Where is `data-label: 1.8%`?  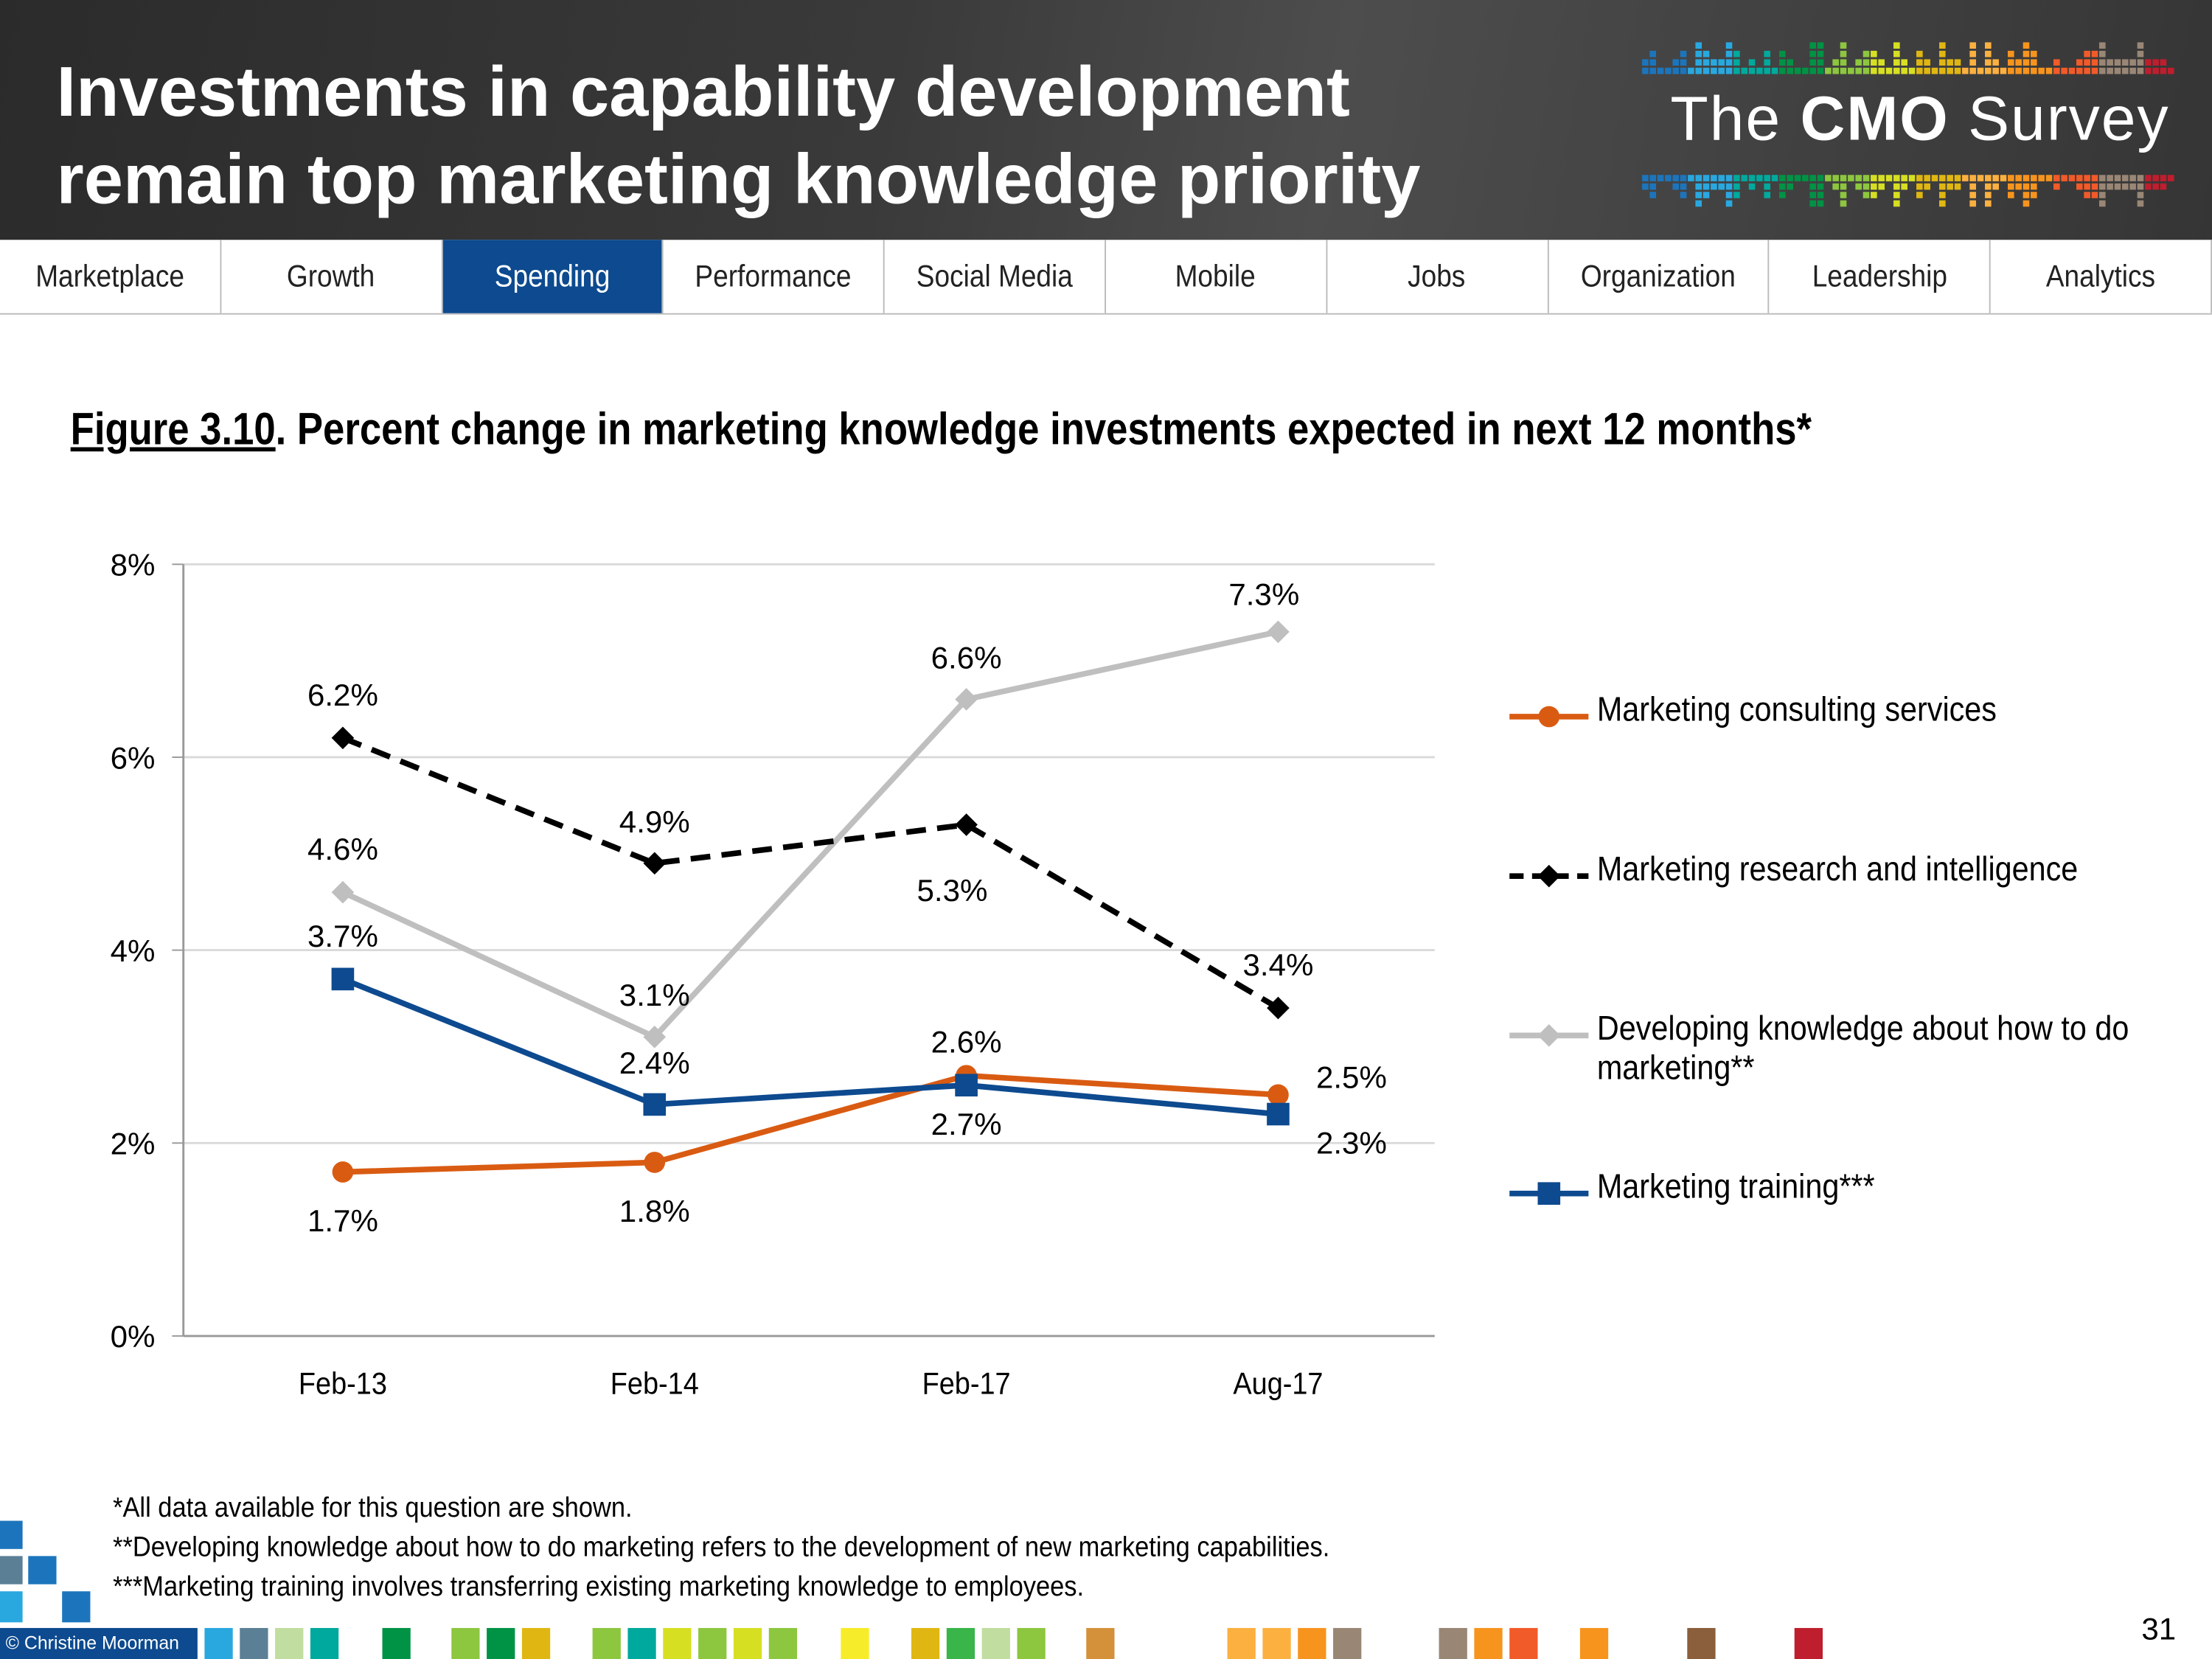 data-label: 1.8% is located at coordinates (654, 1211).